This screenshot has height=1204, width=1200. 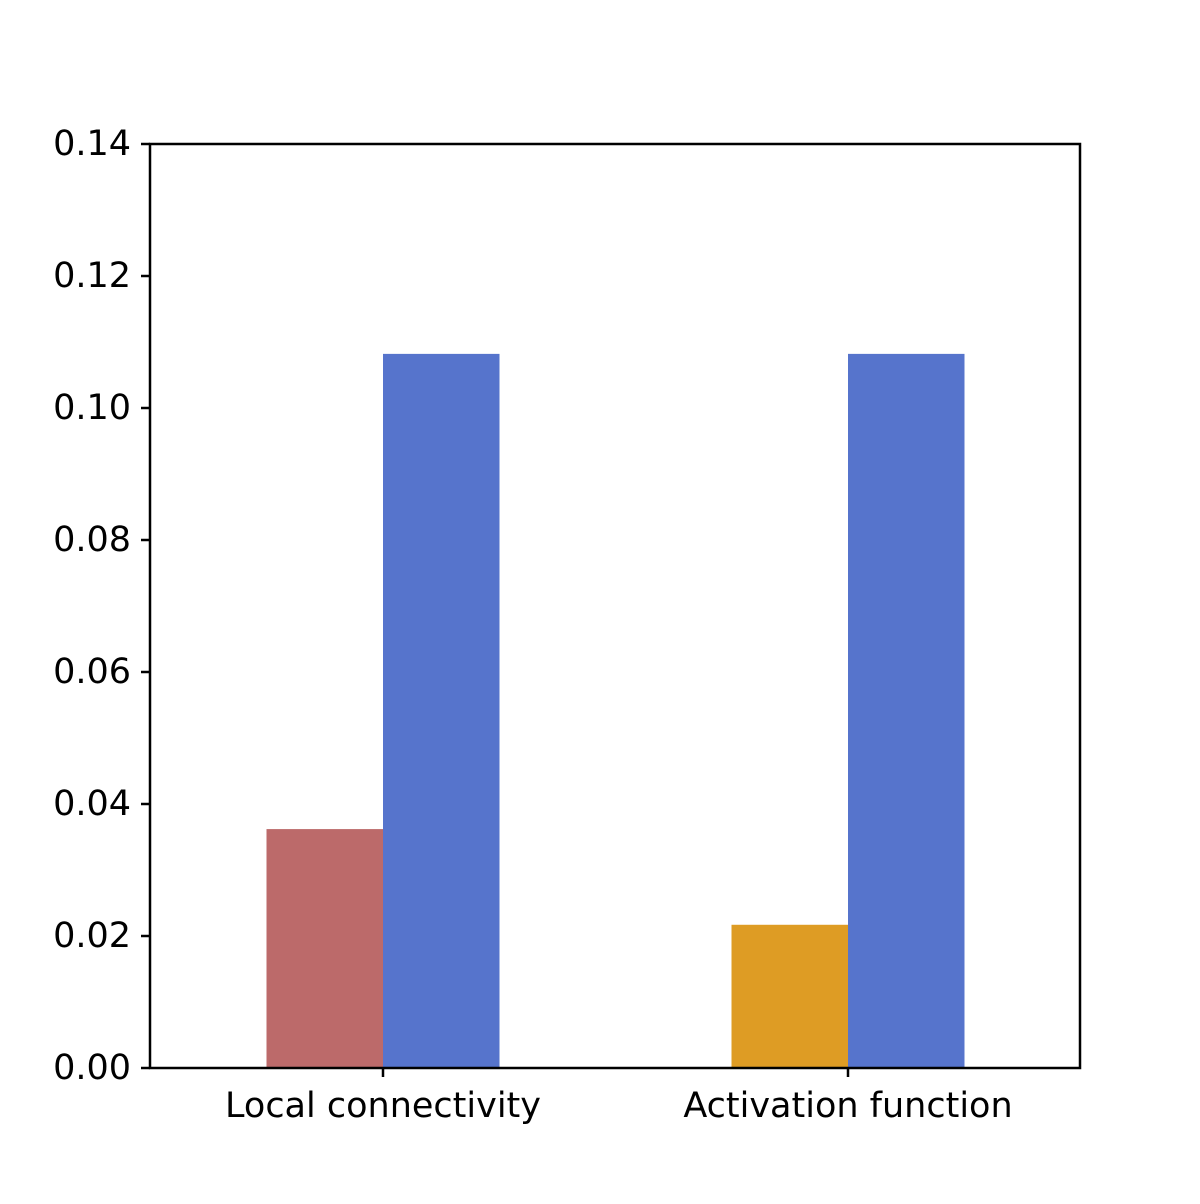 I want to click on y-tick-label: 0.14, so click(x=92, y=144).